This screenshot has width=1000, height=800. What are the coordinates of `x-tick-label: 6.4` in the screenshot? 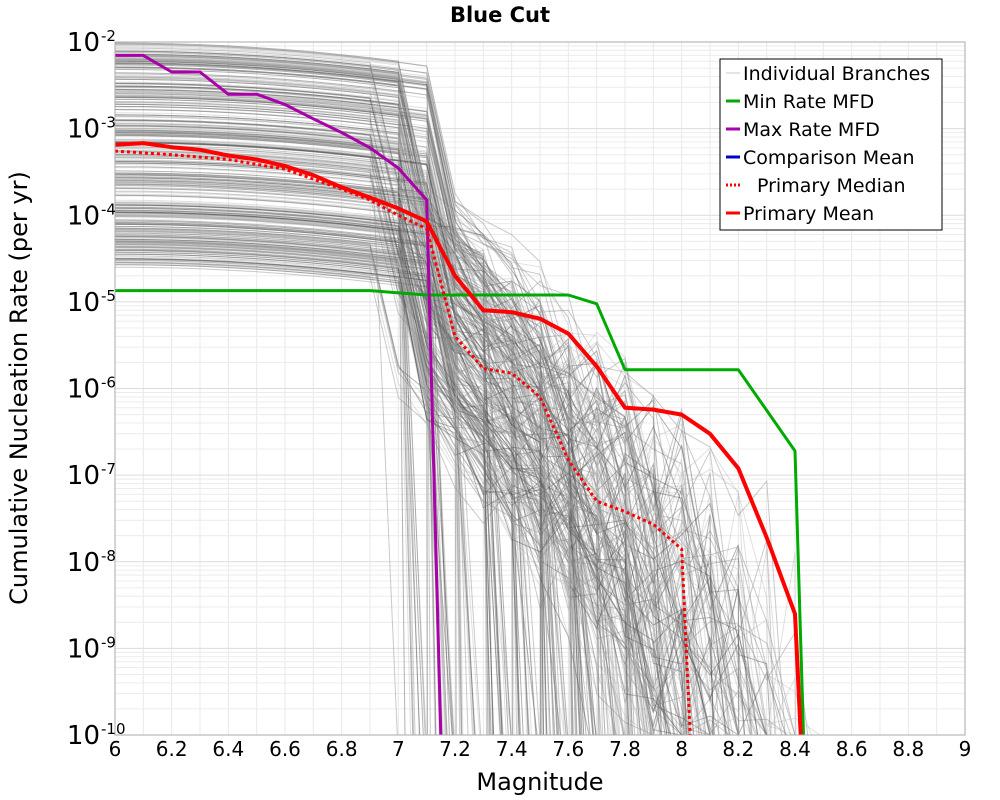 It's located at (228, 749).